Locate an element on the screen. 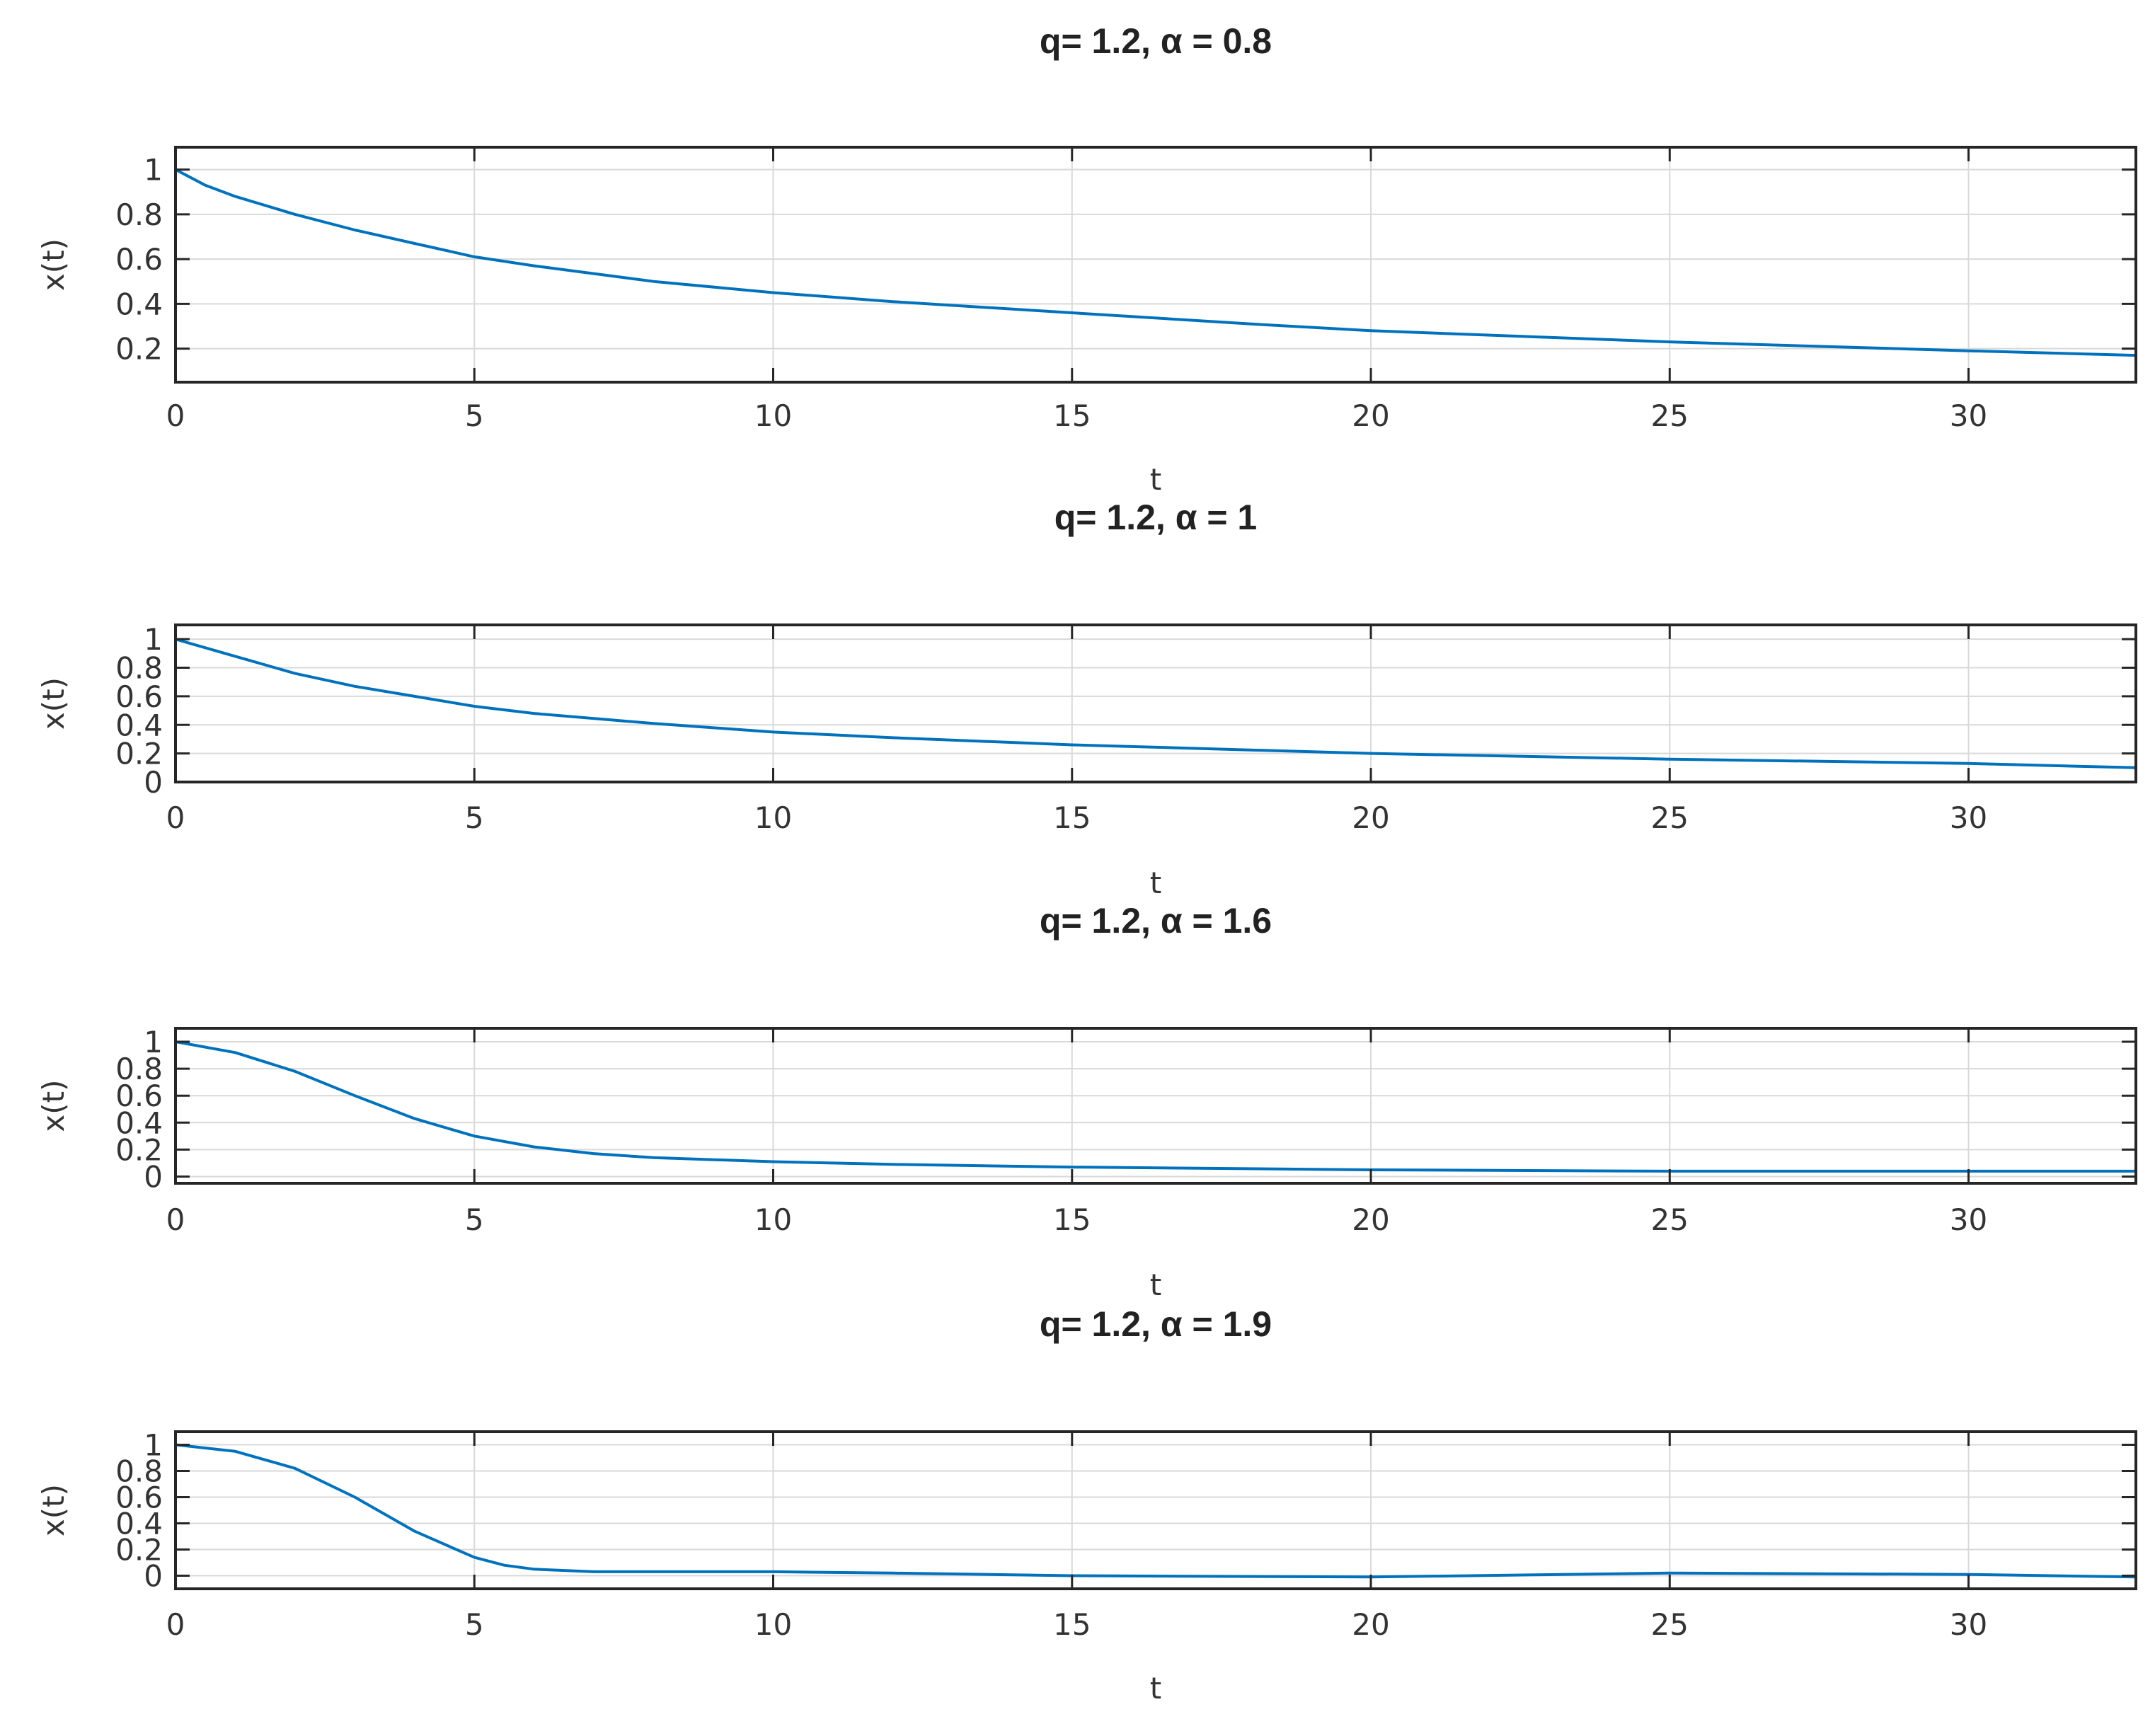  subplot-title: q= 1.2, α = 1.9 is located at coordinates (1156, 1324).